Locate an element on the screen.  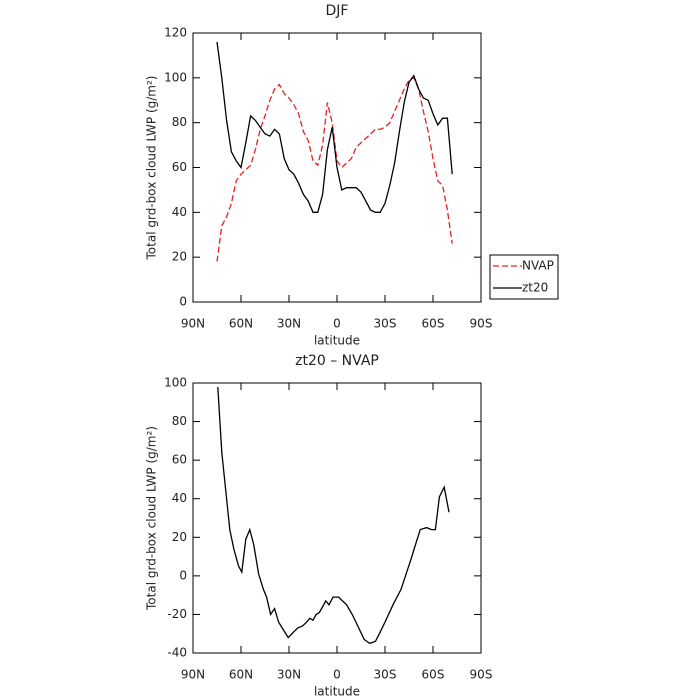
chart-title: zt20 – NVAP is located at coordinates (337, 361).